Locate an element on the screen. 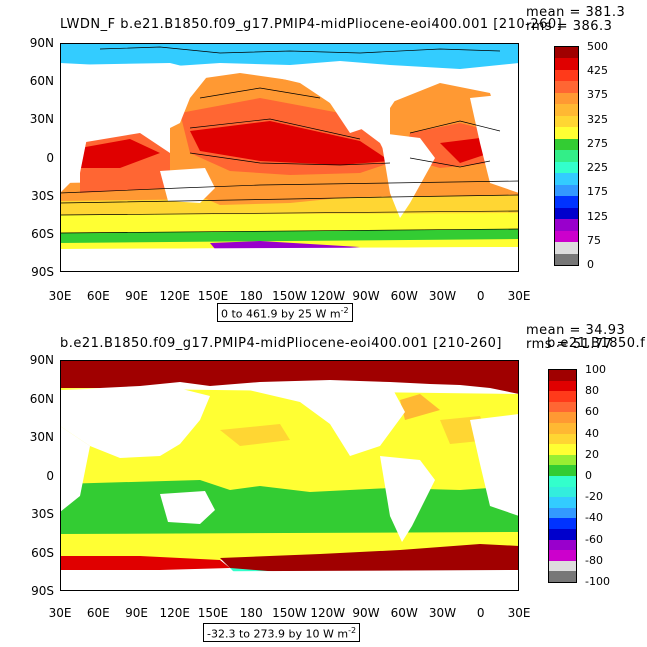 This screenshot has width=647, height=647. panel-1-mean: mean = 381.3 is located at coordinates (576, 12).